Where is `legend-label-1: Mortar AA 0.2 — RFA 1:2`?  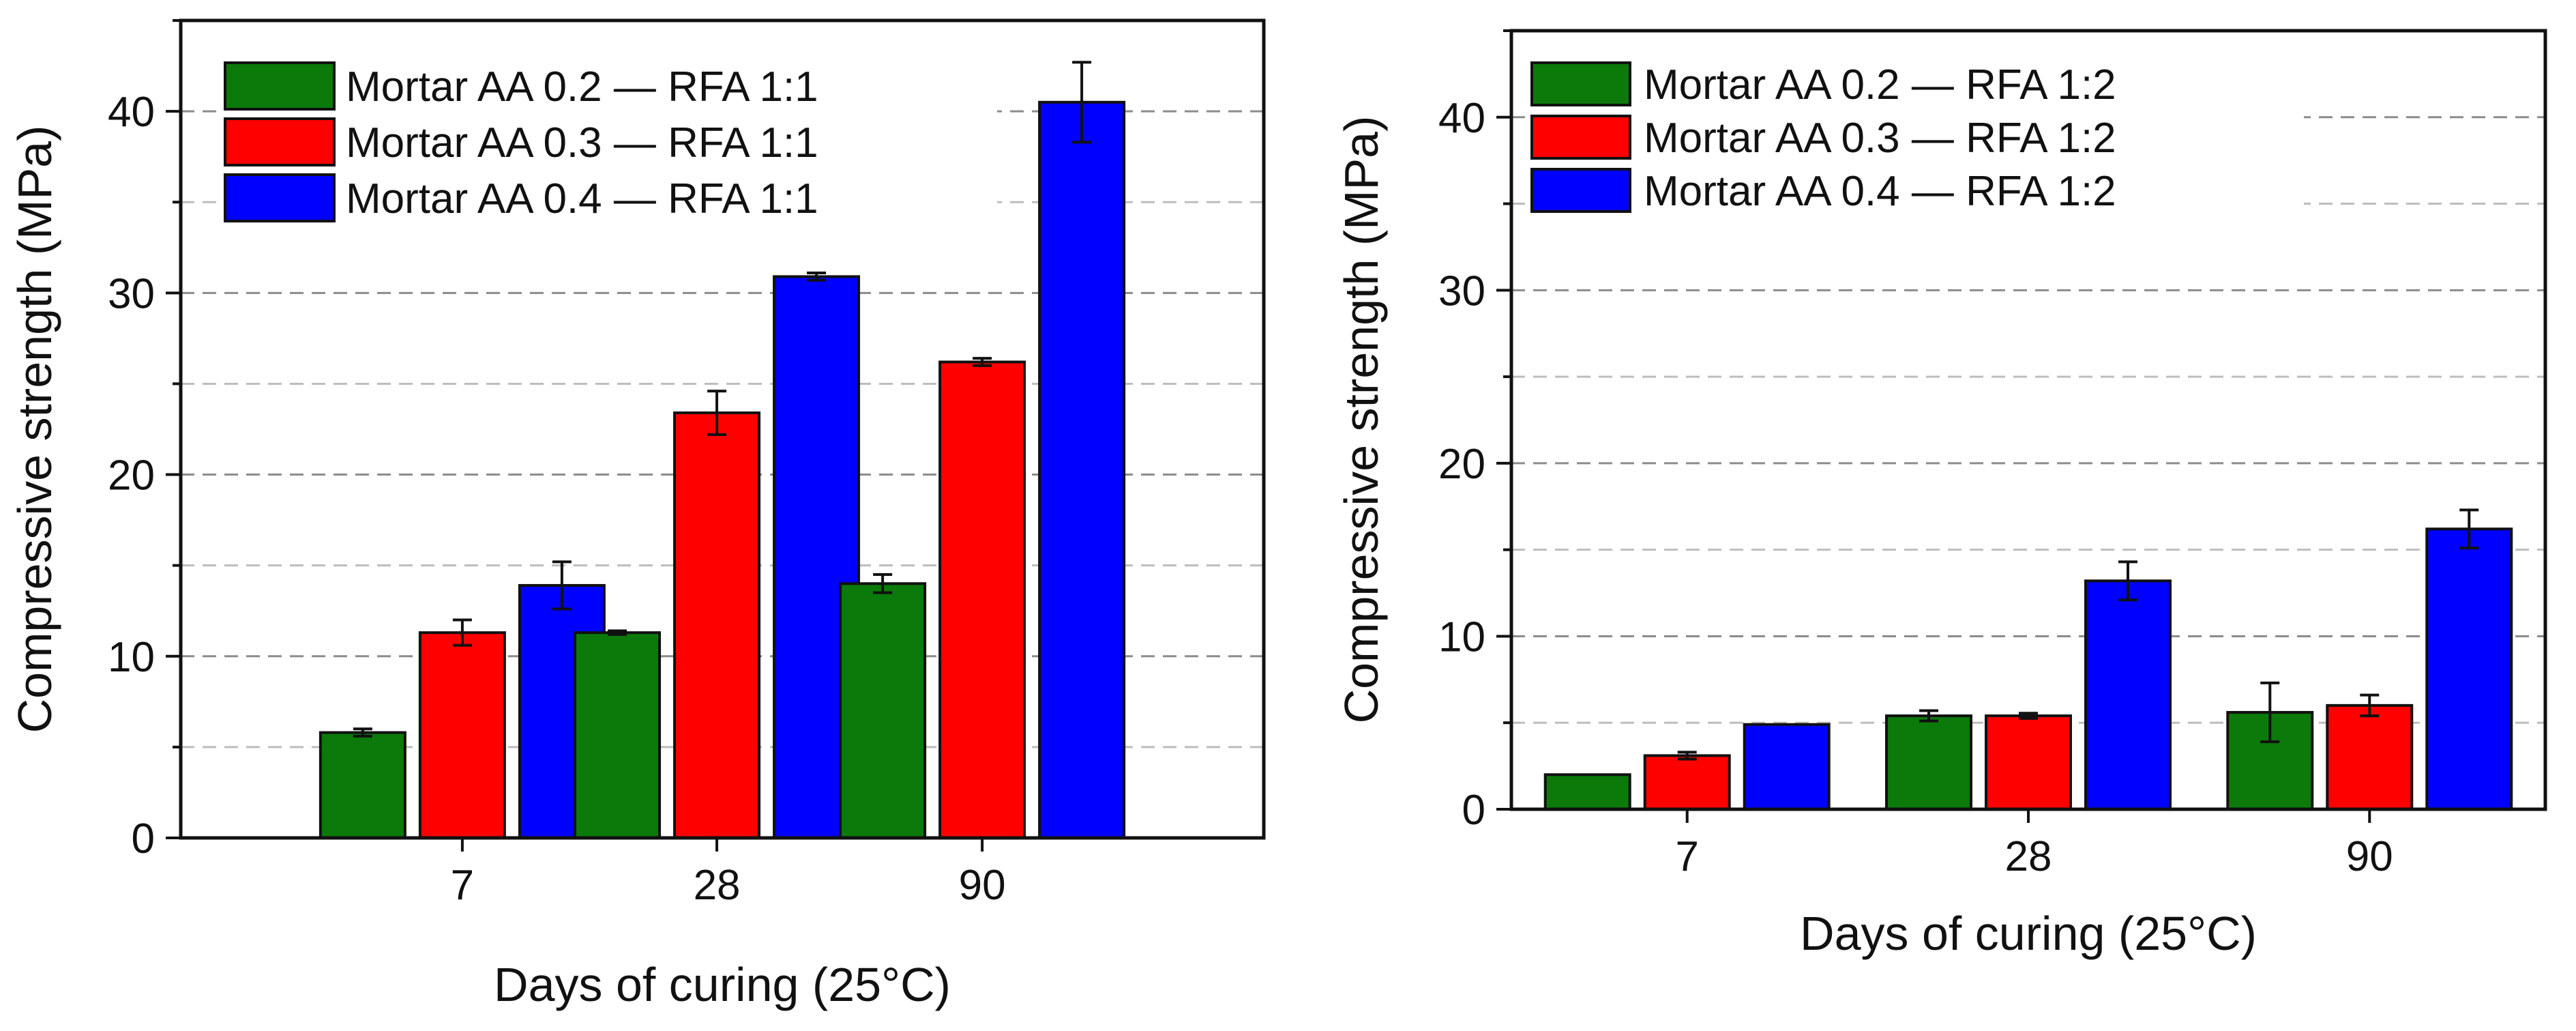
legend-label-1: Mortar AA 0.2 — RFA 1:2 is located at coordinates (1880, 84).